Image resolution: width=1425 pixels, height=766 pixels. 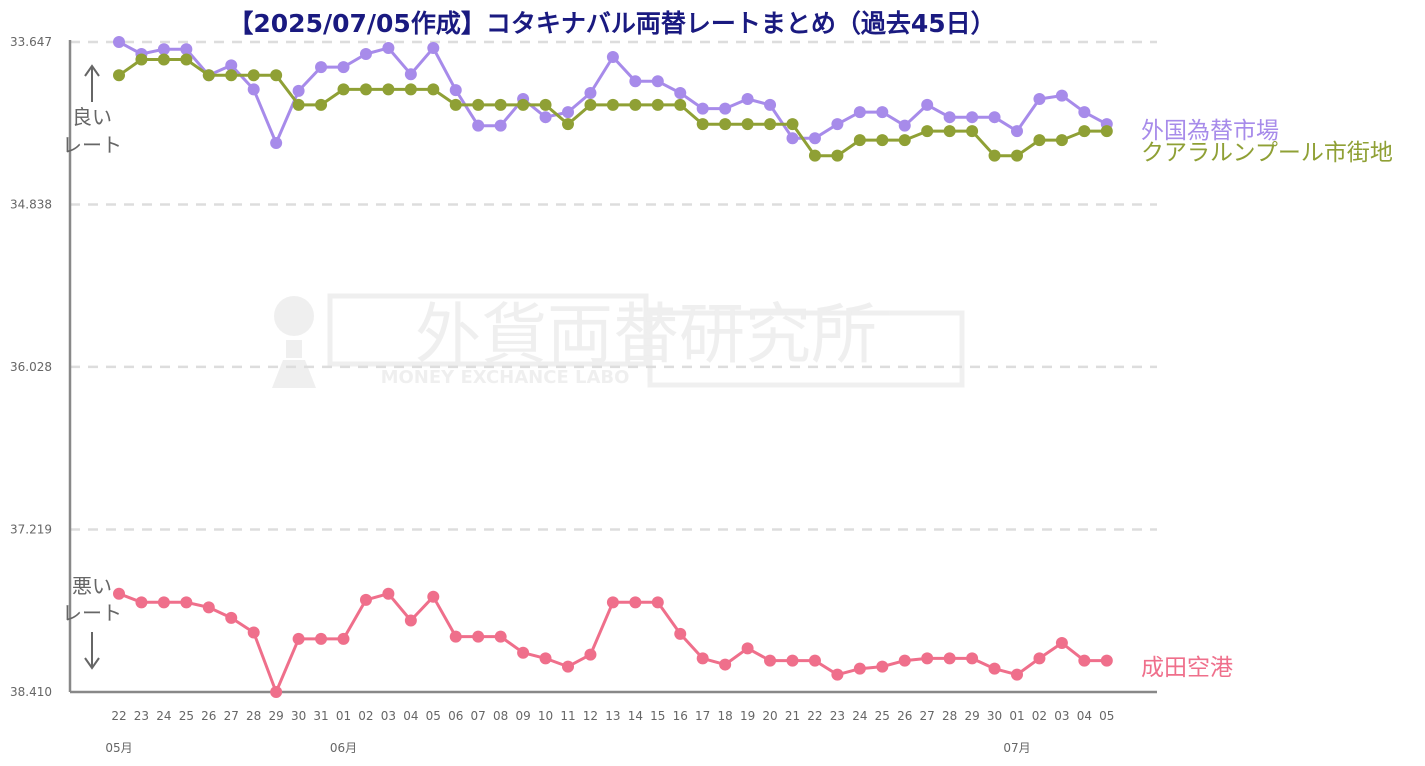 I want to click on x-tick-label: 18, so click(x=725, y=716).